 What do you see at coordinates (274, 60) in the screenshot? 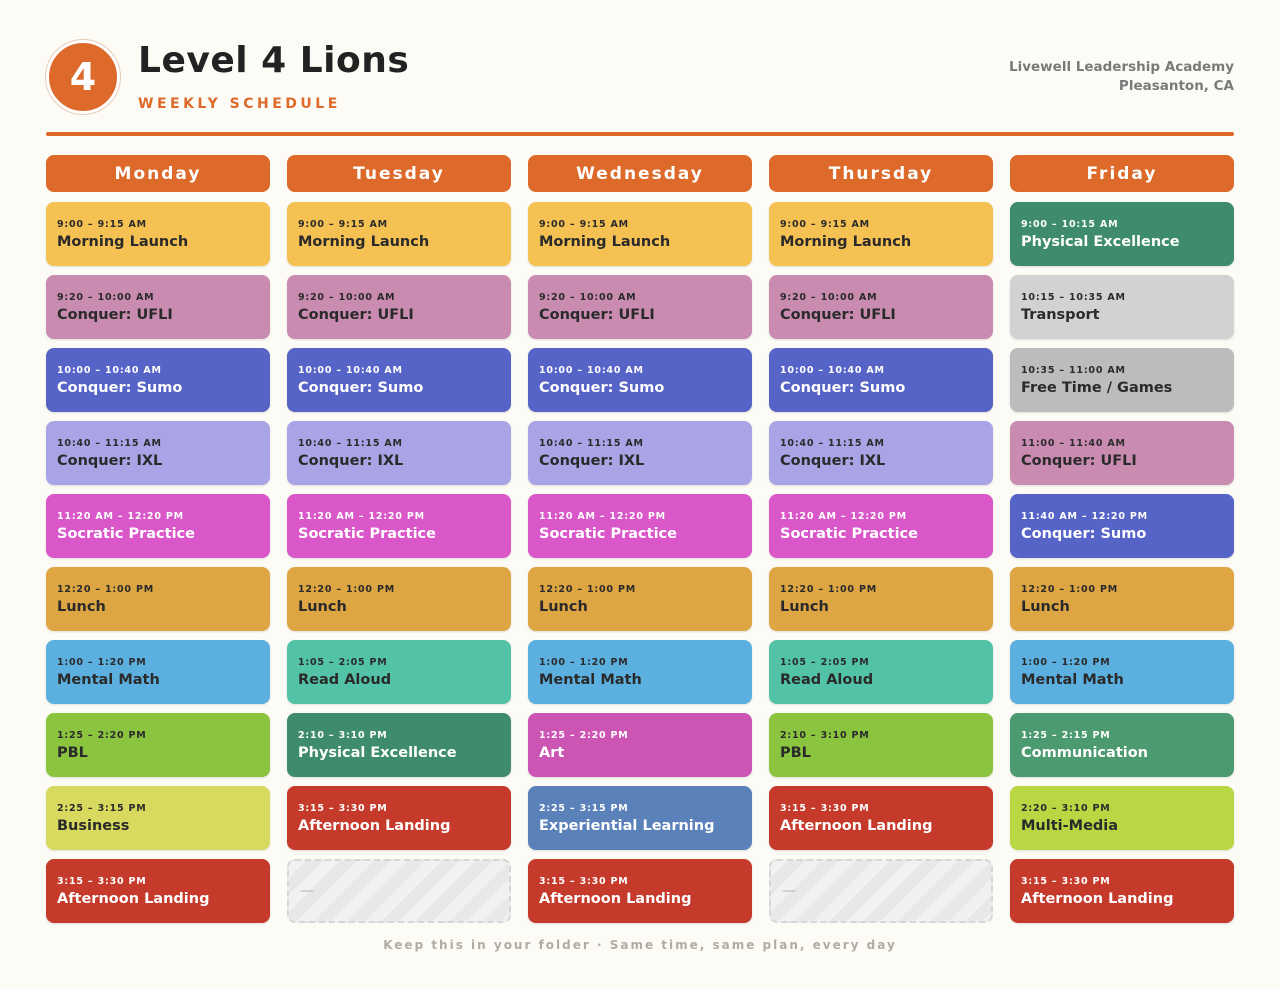
I see `page-title: Level 4 Lions` at bounding box center [274, 60].